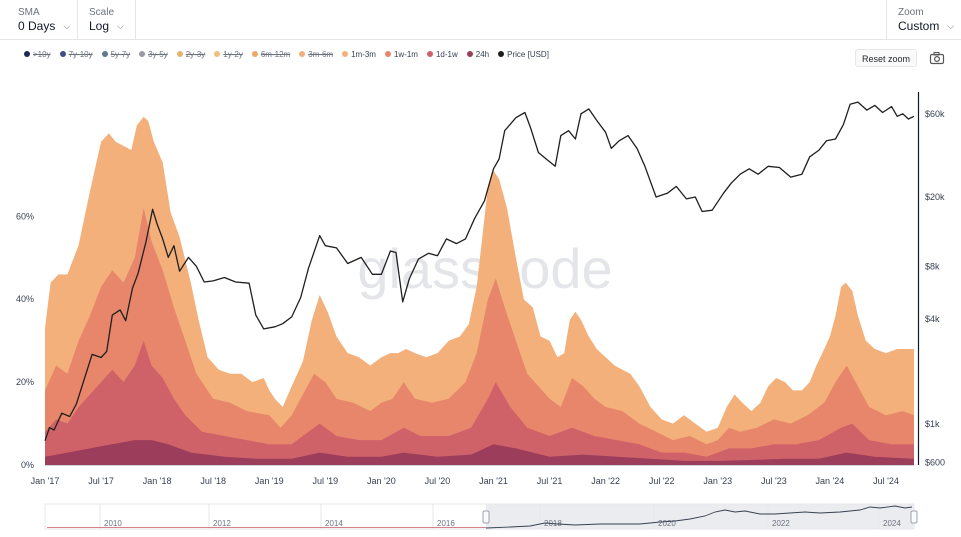 The width and height of the screenshot is (961, 537). I want to click on y-right-tick-label: $8k, so click(932, 266).